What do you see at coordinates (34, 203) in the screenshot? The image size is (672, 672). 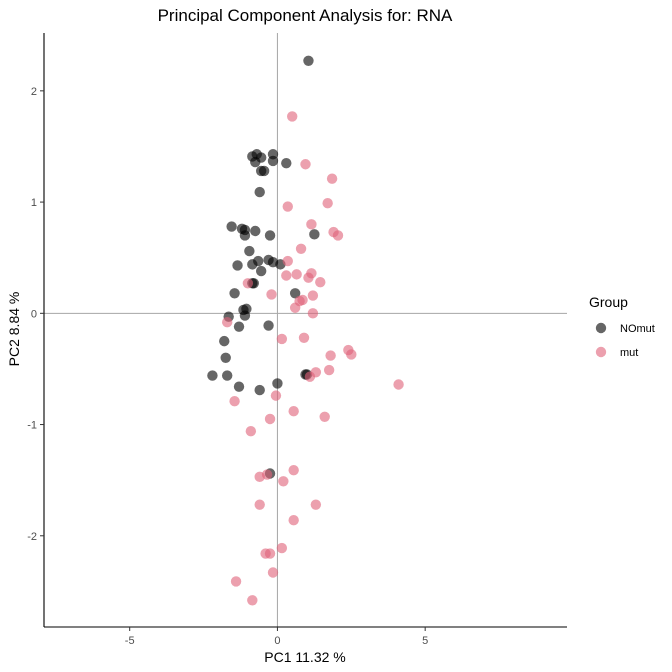 I see `y-tick-label: 1` at bounding box center [34, 203].